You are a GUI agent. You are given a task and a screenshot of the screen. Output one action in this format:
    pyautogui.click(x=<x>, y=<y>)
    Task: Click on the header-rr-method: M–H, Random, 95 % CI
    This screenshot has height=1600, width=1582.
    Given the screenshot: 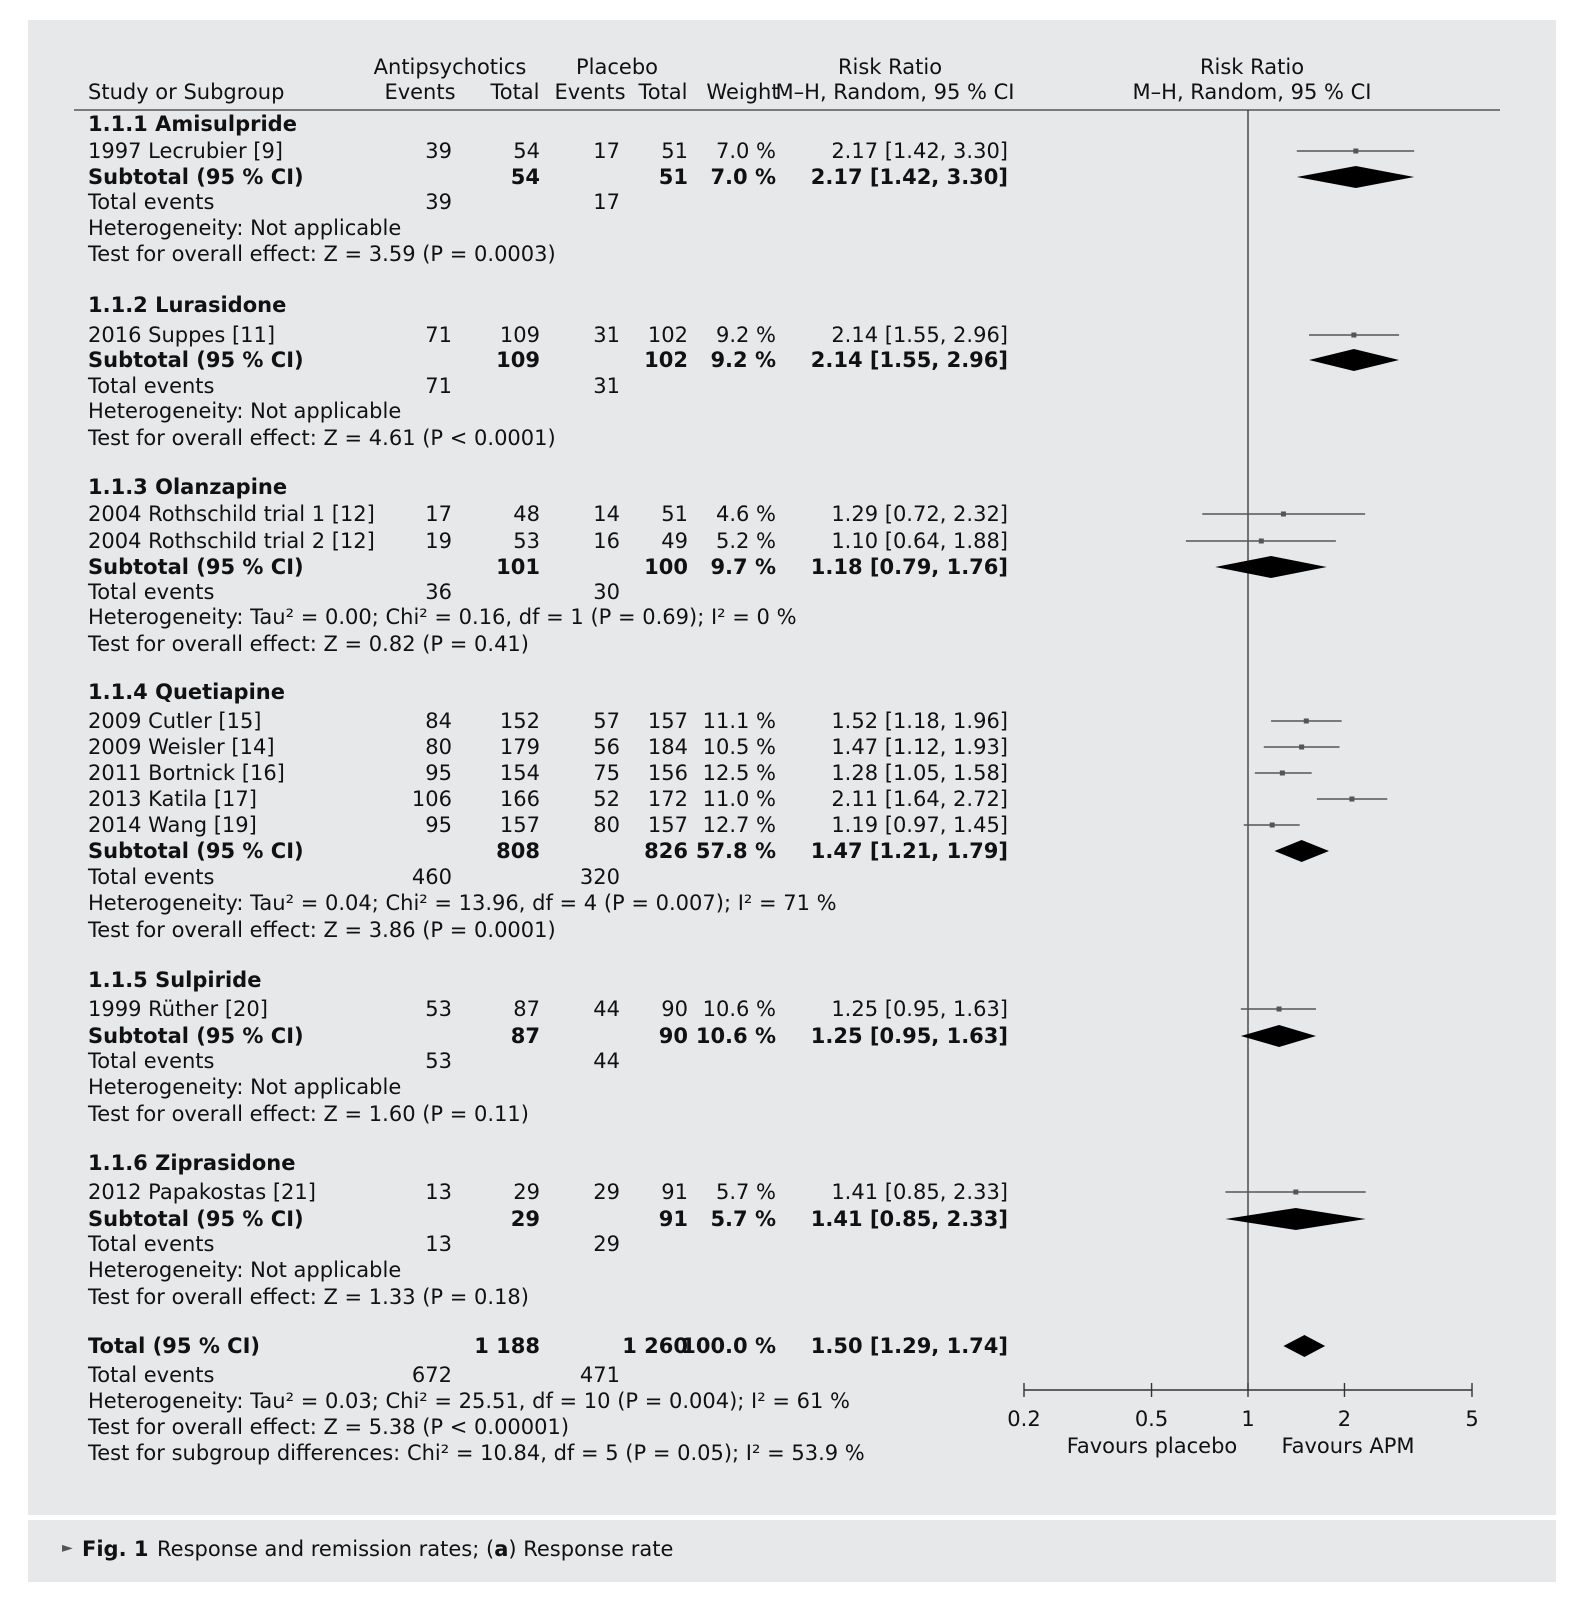 What is the action you would take?
    pyautogui.click(x=895, y=92)
    